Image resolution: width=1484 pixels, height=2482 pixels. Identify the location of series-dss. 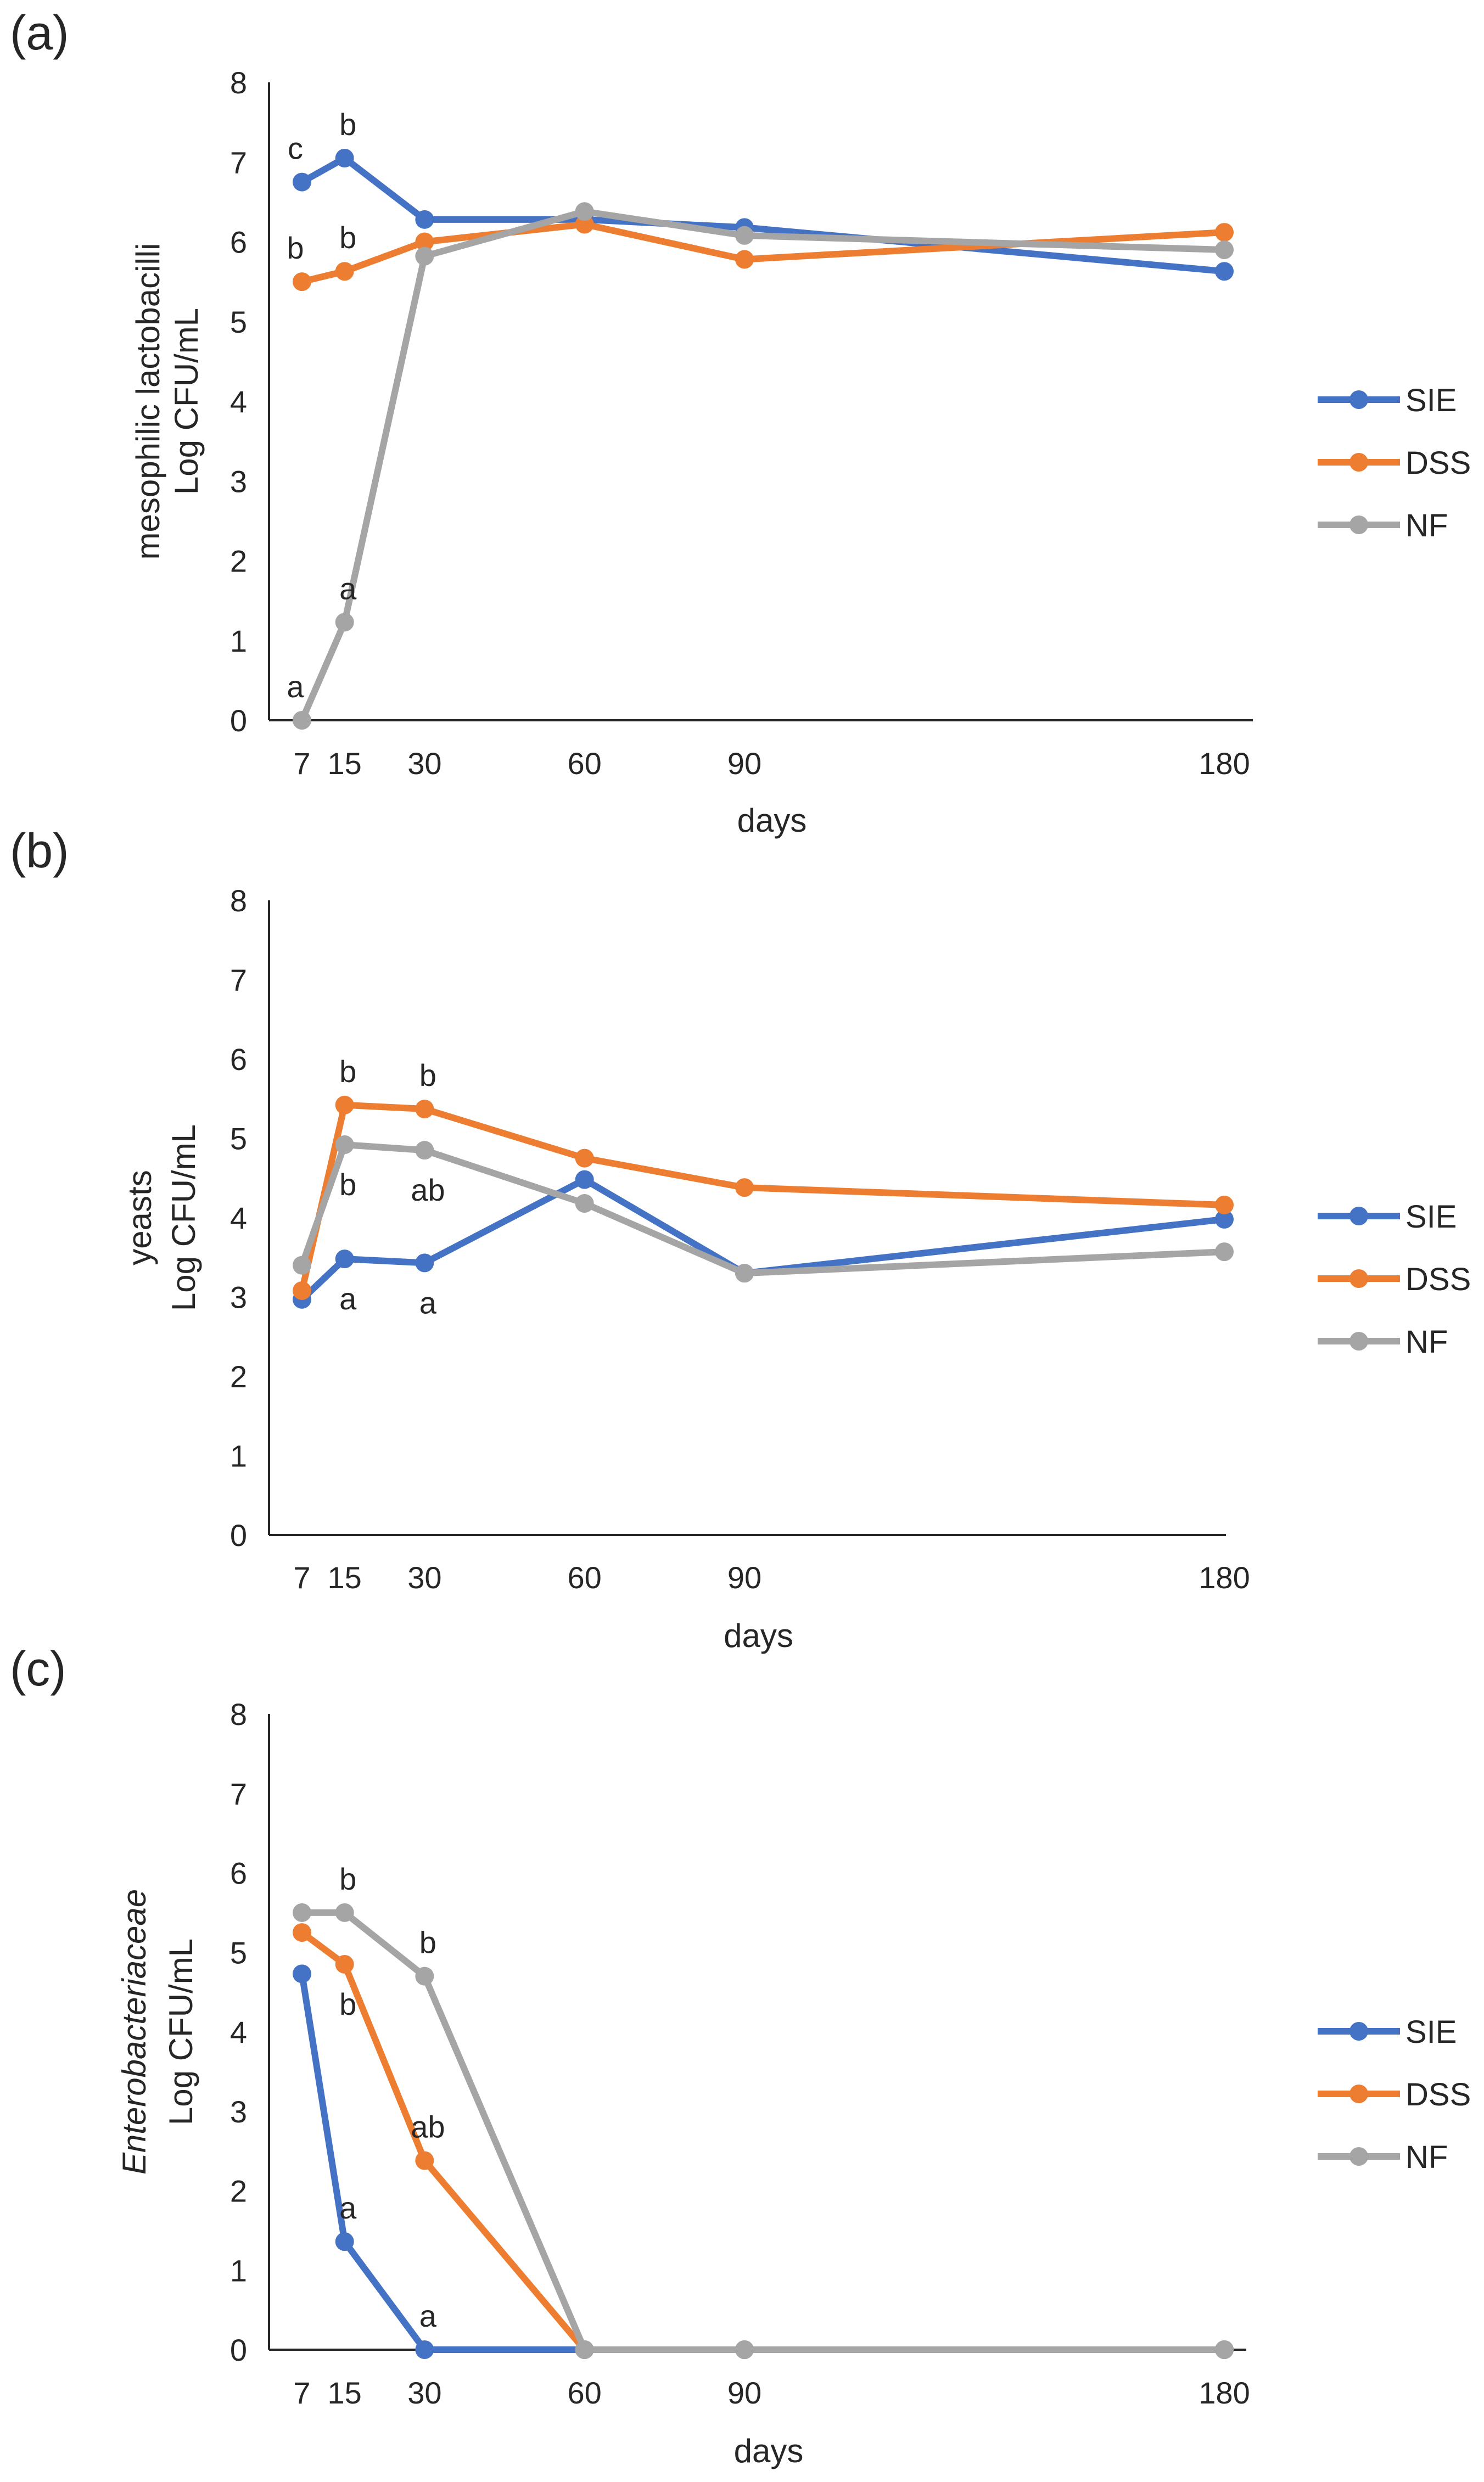
(763, 1197).